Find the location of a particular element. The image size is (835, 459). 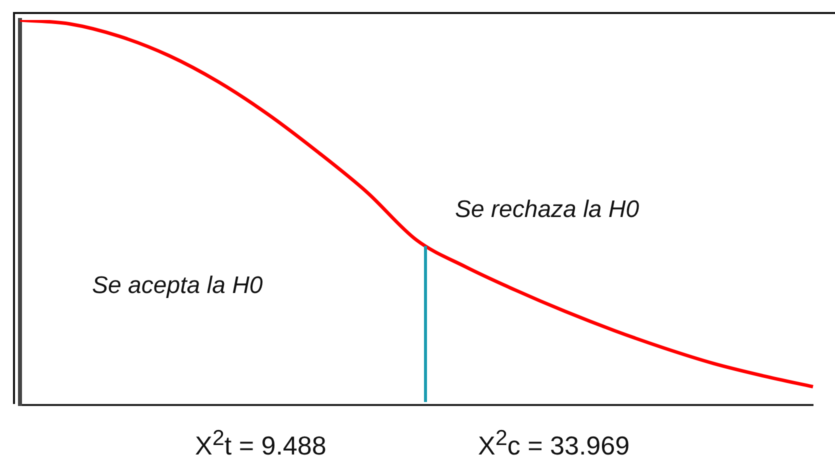

annotation: Se acepta la H0 is located at coordinates (177, 286).